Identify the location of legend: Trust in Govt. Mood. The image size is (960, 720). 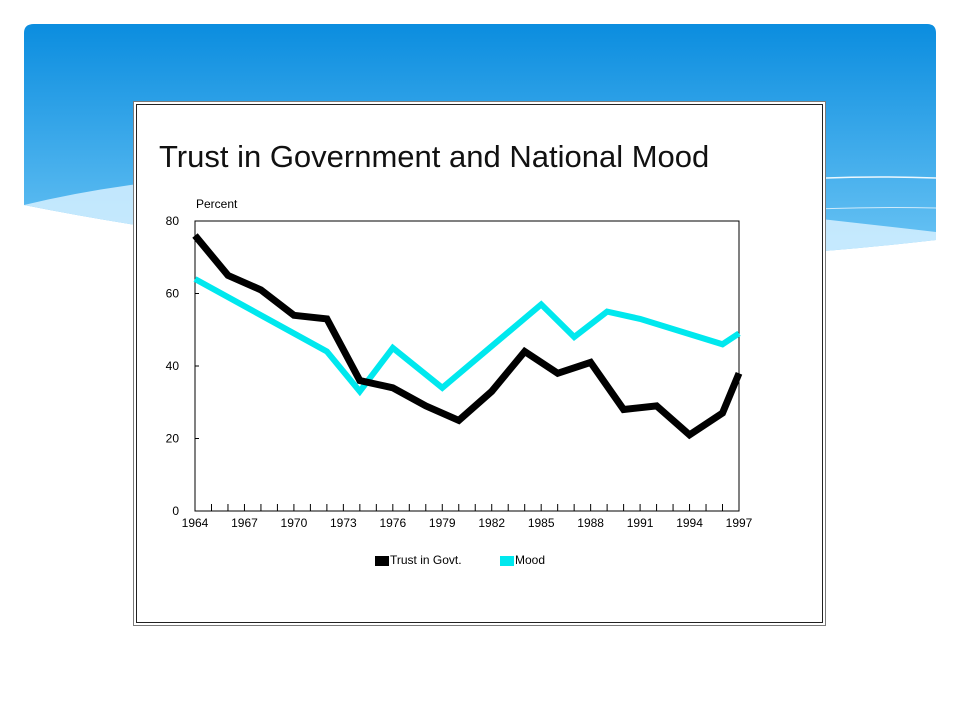
(460, 560).